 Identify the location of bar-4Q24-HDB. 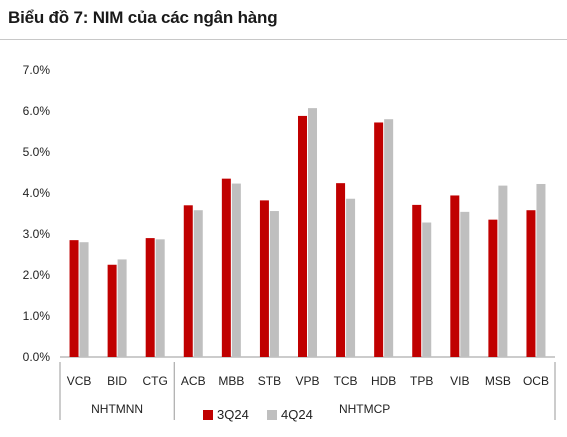
(389, 238).